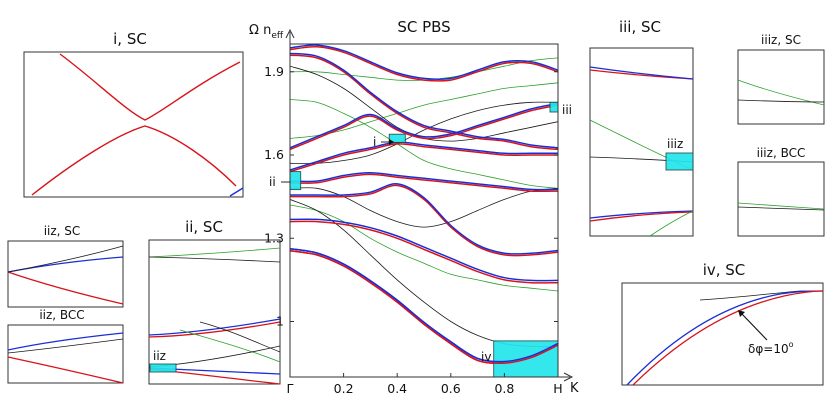  Describe the element at coordinates (640, 27) in the screenshot. I see `panel-iii-title: iii, SC` at that location.